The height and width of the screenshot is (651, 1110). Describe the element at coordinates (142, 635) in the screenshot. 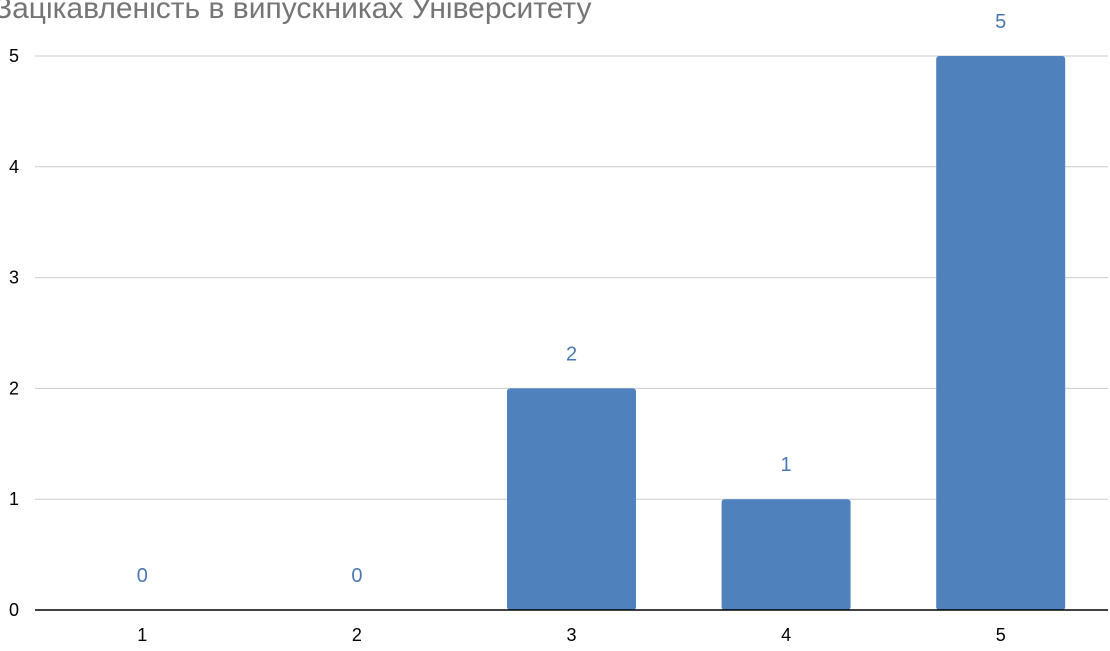

I see `x-tick-label-1: 1` at that location.